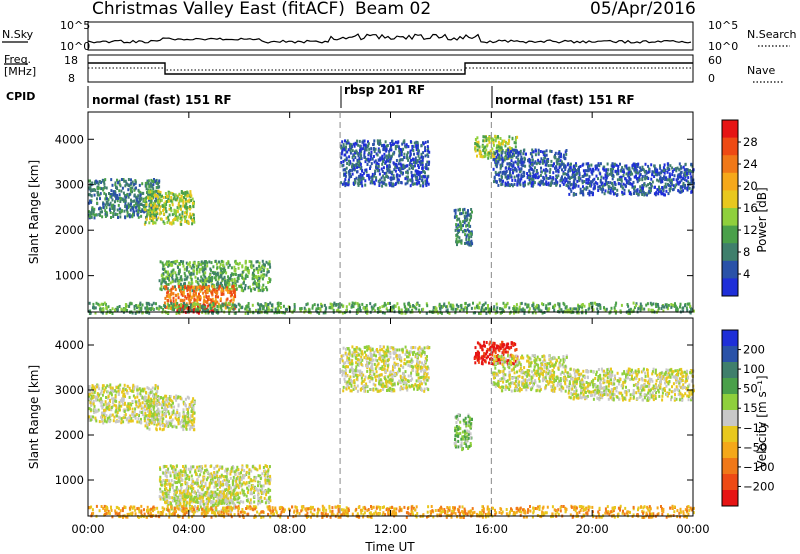 This screenshot has width=800, height=554. I want to click on figure-title: Christmas Valley East (fitACF), so click(218, 9).